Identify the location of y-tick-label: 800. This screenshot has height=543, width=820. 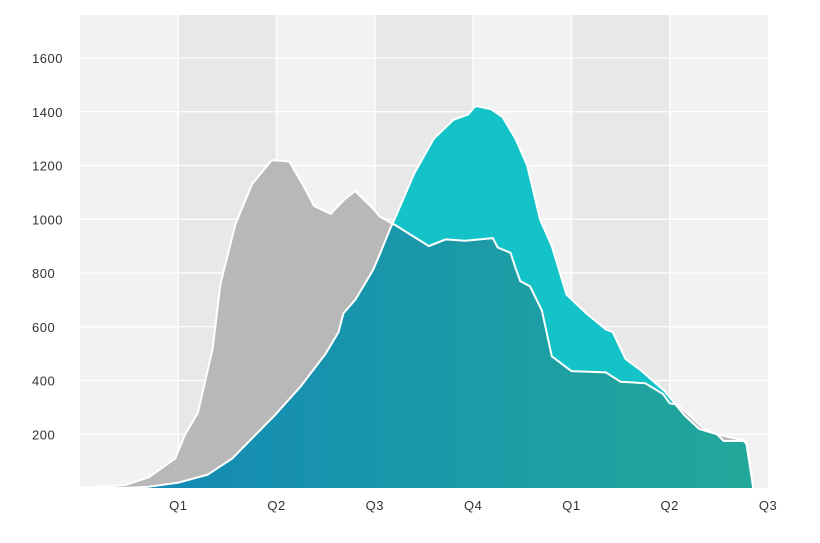
(43, 273).